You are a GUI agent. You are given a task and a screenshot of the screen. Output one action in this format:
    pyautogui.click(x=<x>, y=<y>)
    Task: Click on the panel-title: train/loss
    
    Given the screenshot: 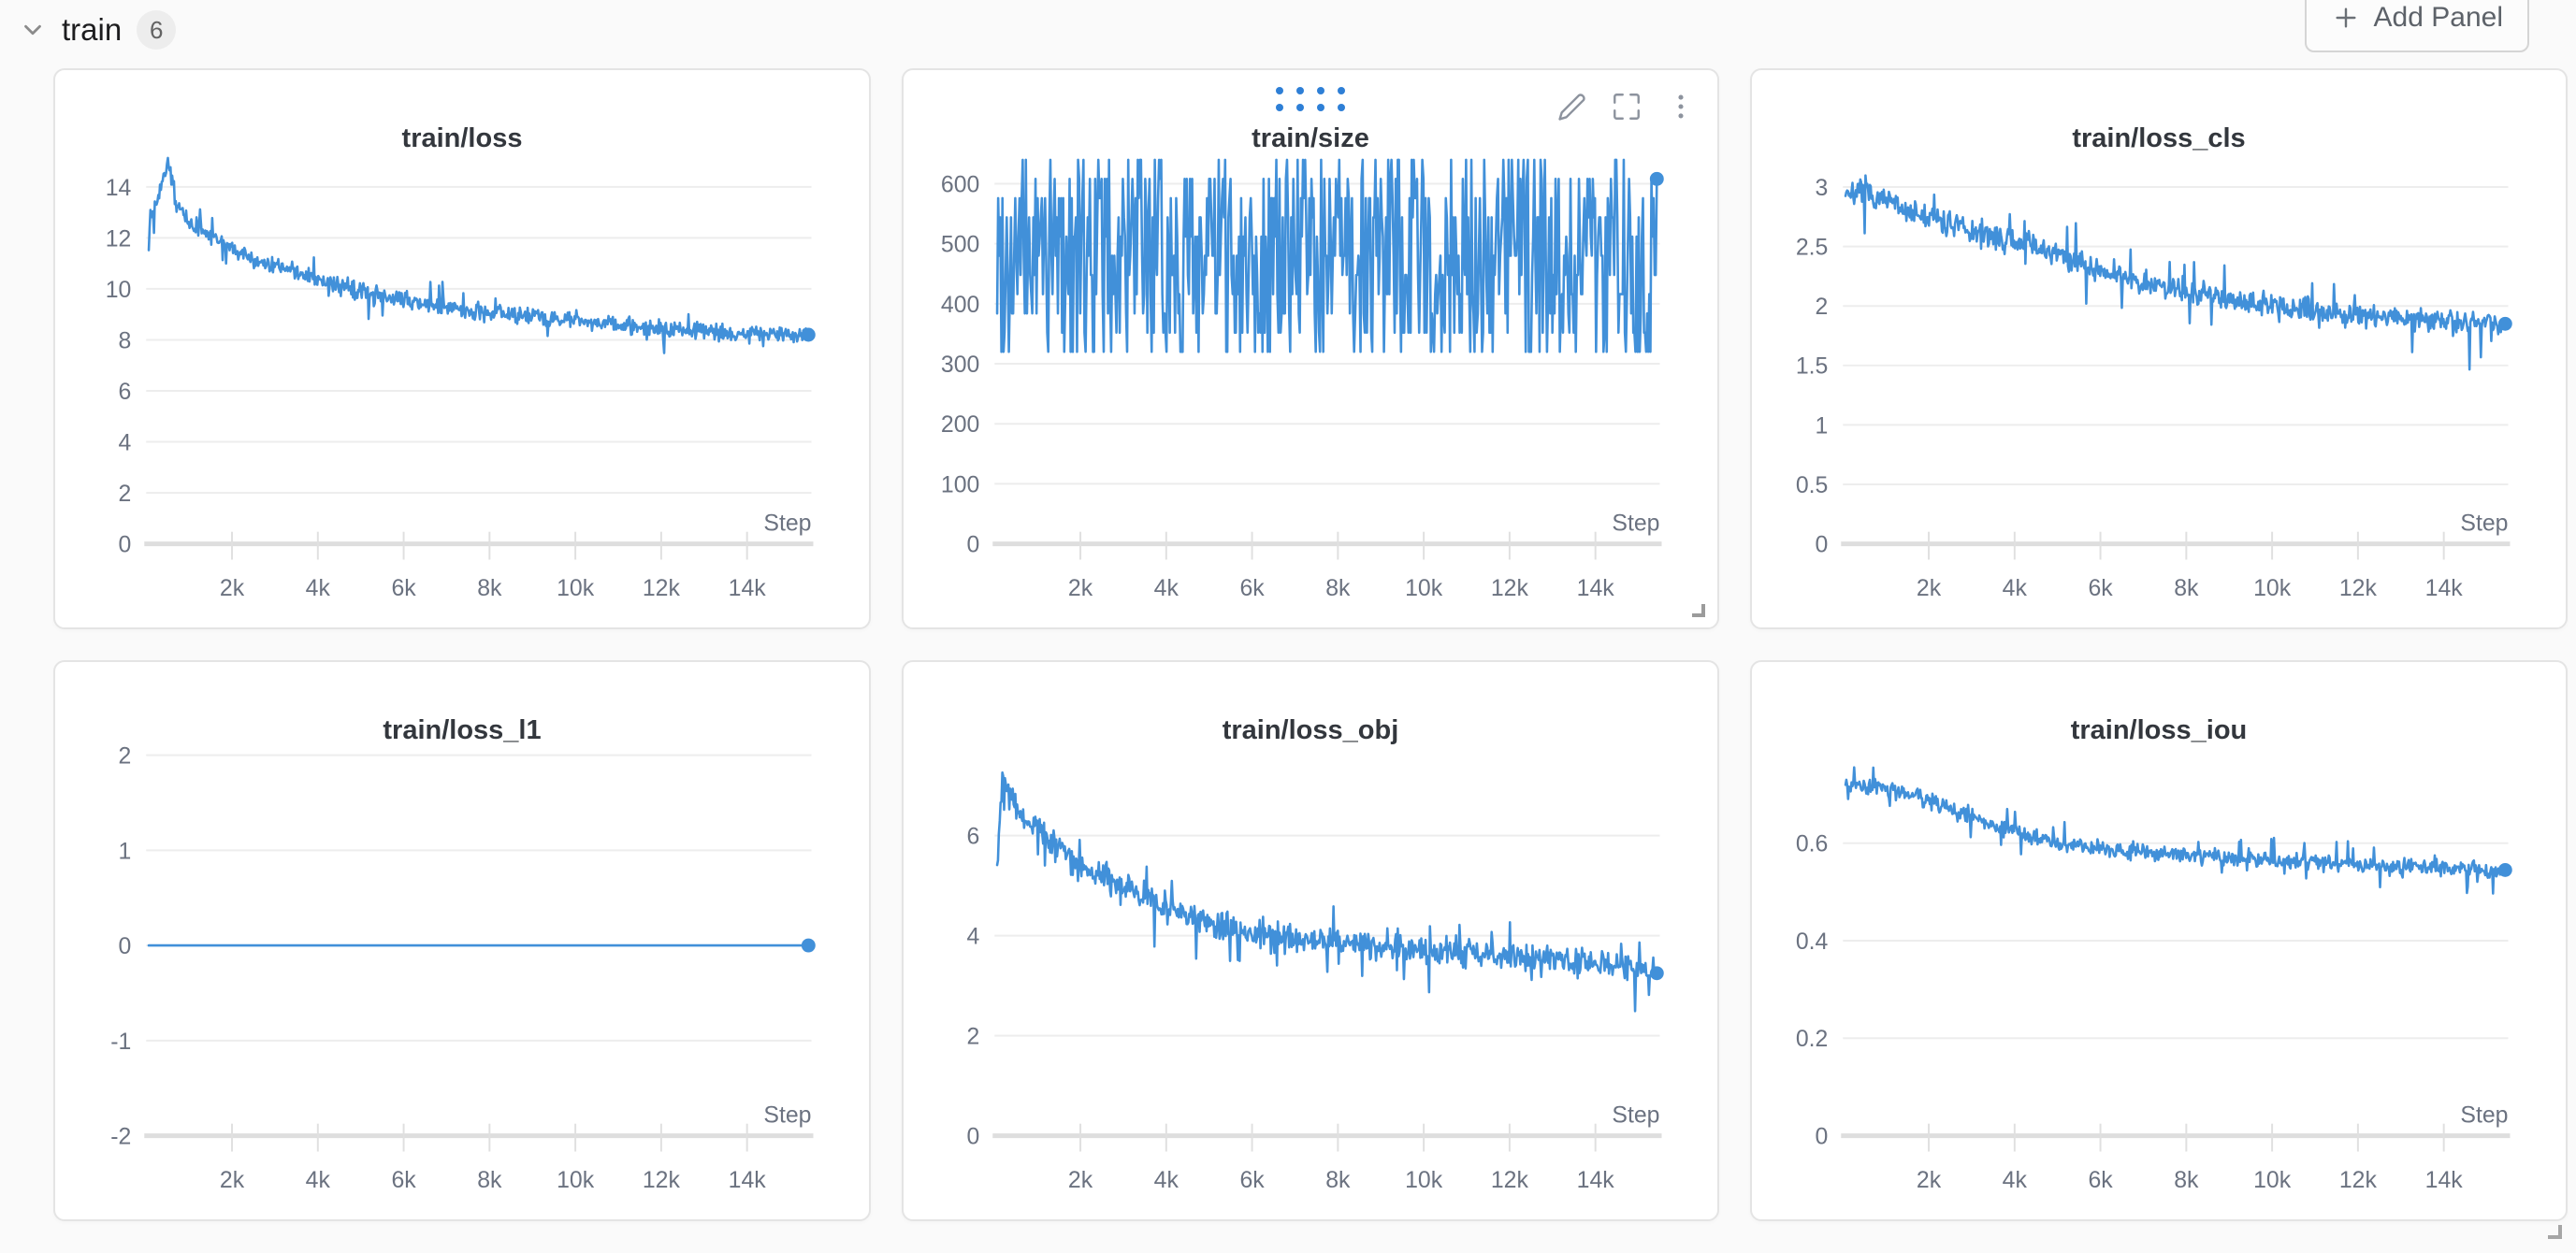 What is the action you would take?
    pyautogui.click(x=462, y=138)
    